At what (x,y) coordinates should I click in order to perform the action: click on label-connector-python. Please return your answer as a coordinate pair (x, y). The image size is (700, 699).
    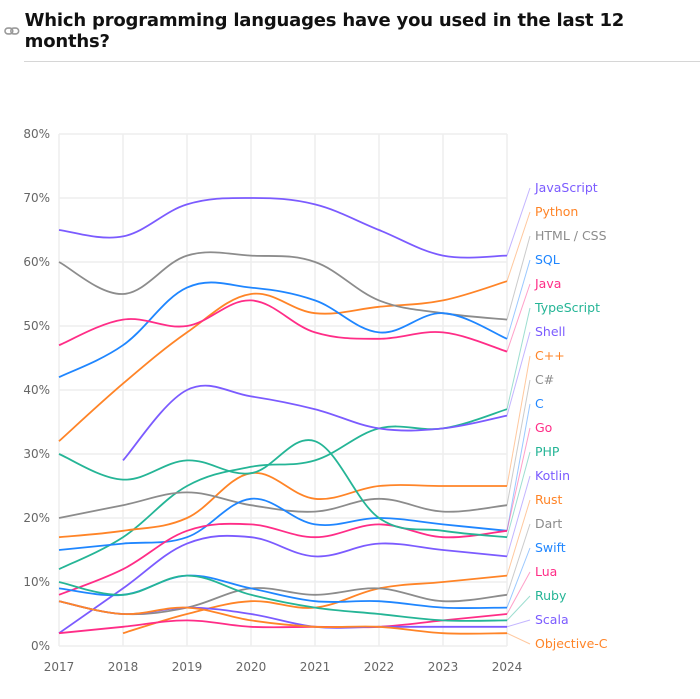
    Looking at the image, I should click on (518, 246).